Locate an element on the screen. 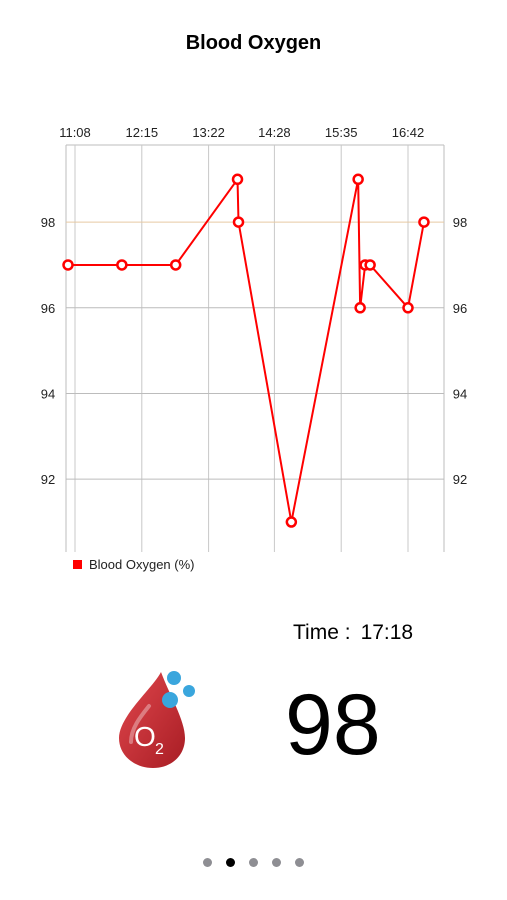  chart-legend: Blood Oxygen (%) is located at coordinates (134, 564).